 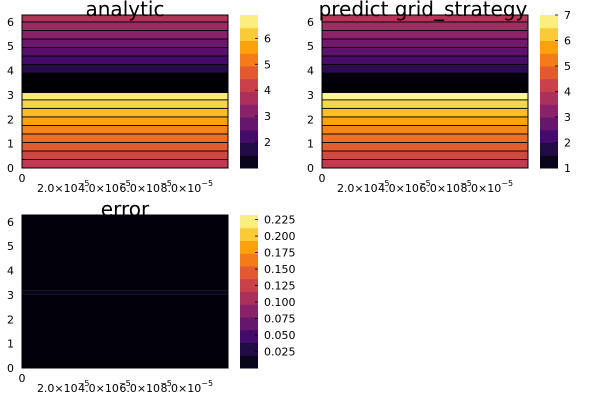 What do you see at coordinates (125, 209) in the screenshot?
I see `chart-title: error` at bounding box center [125, 209].